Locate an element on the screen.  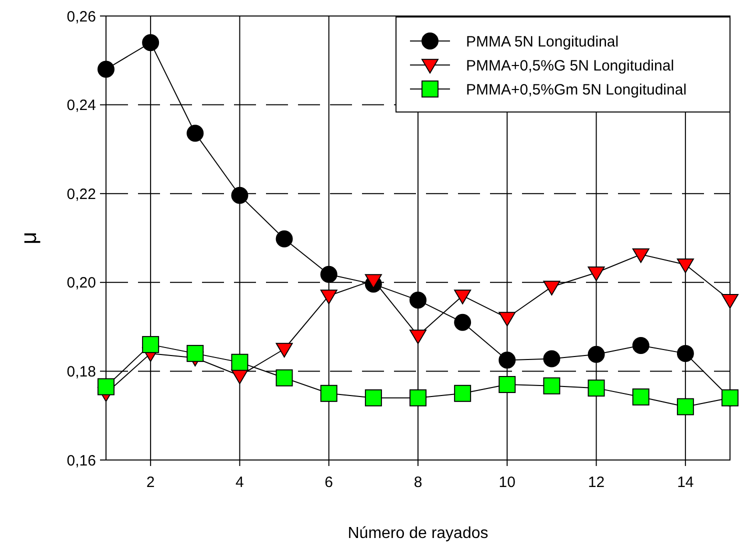
x-tick-label: 2 is located at coordinates (150, 482).